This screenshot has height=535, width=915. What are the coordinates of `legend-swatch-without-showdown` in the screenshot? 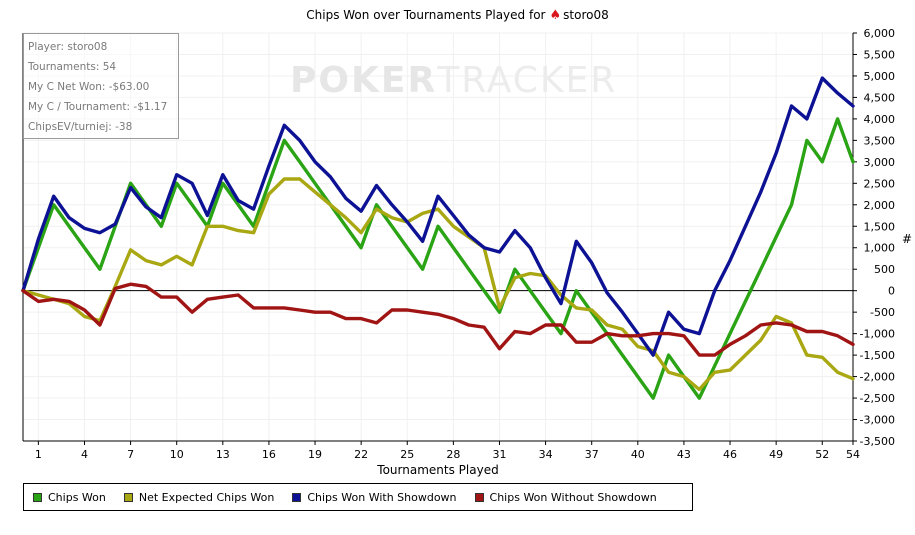 It's located at (479, 497).